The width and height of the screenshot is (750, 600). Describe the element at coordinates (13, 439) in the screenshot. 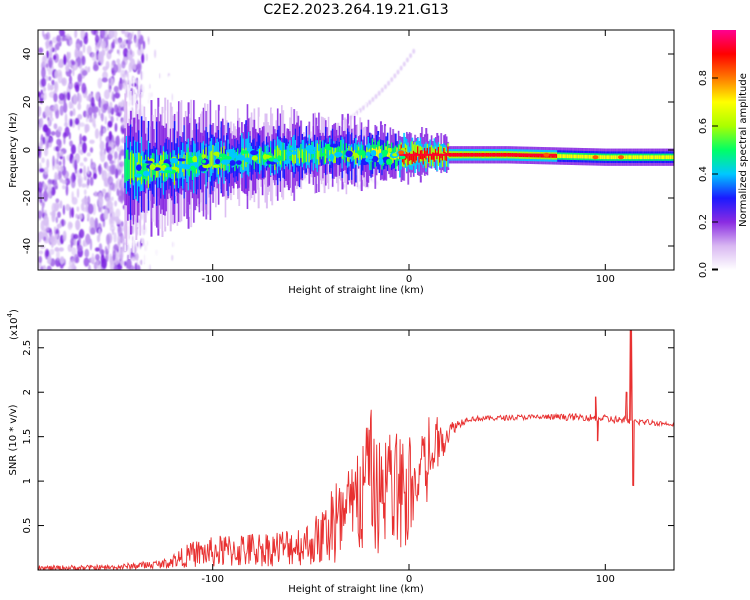

I see `snr-y-label: SNR (10 * v/v)` at that location.